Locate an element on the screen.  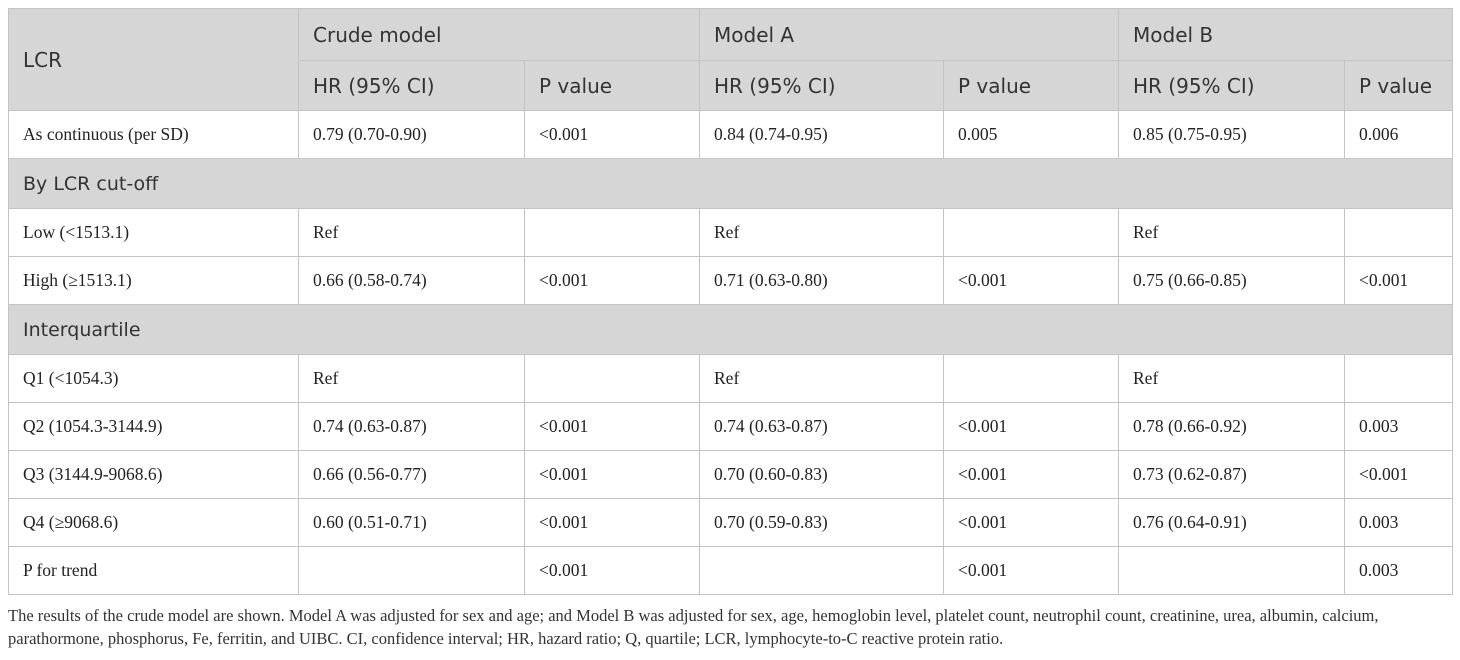
table-cell: Low (<1513.1) is located at coordinates (153, 232).